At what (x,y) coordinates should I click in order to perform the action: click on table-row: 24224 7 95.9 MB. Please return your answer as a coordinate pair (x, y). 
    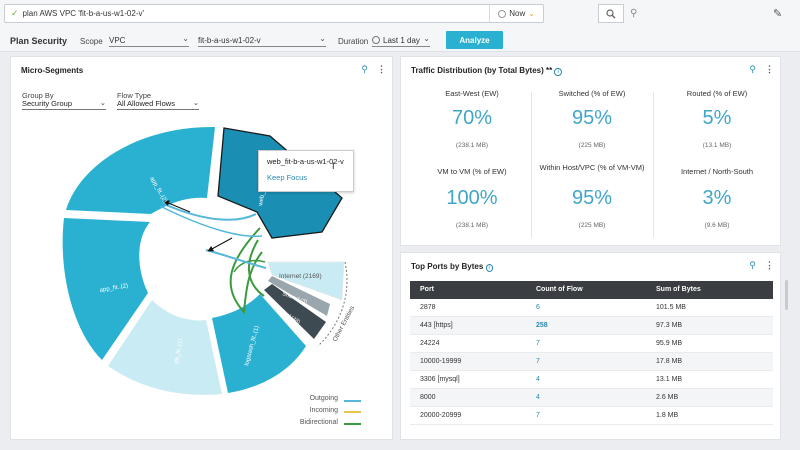
    Looking at the image, I should click on (591, 344).